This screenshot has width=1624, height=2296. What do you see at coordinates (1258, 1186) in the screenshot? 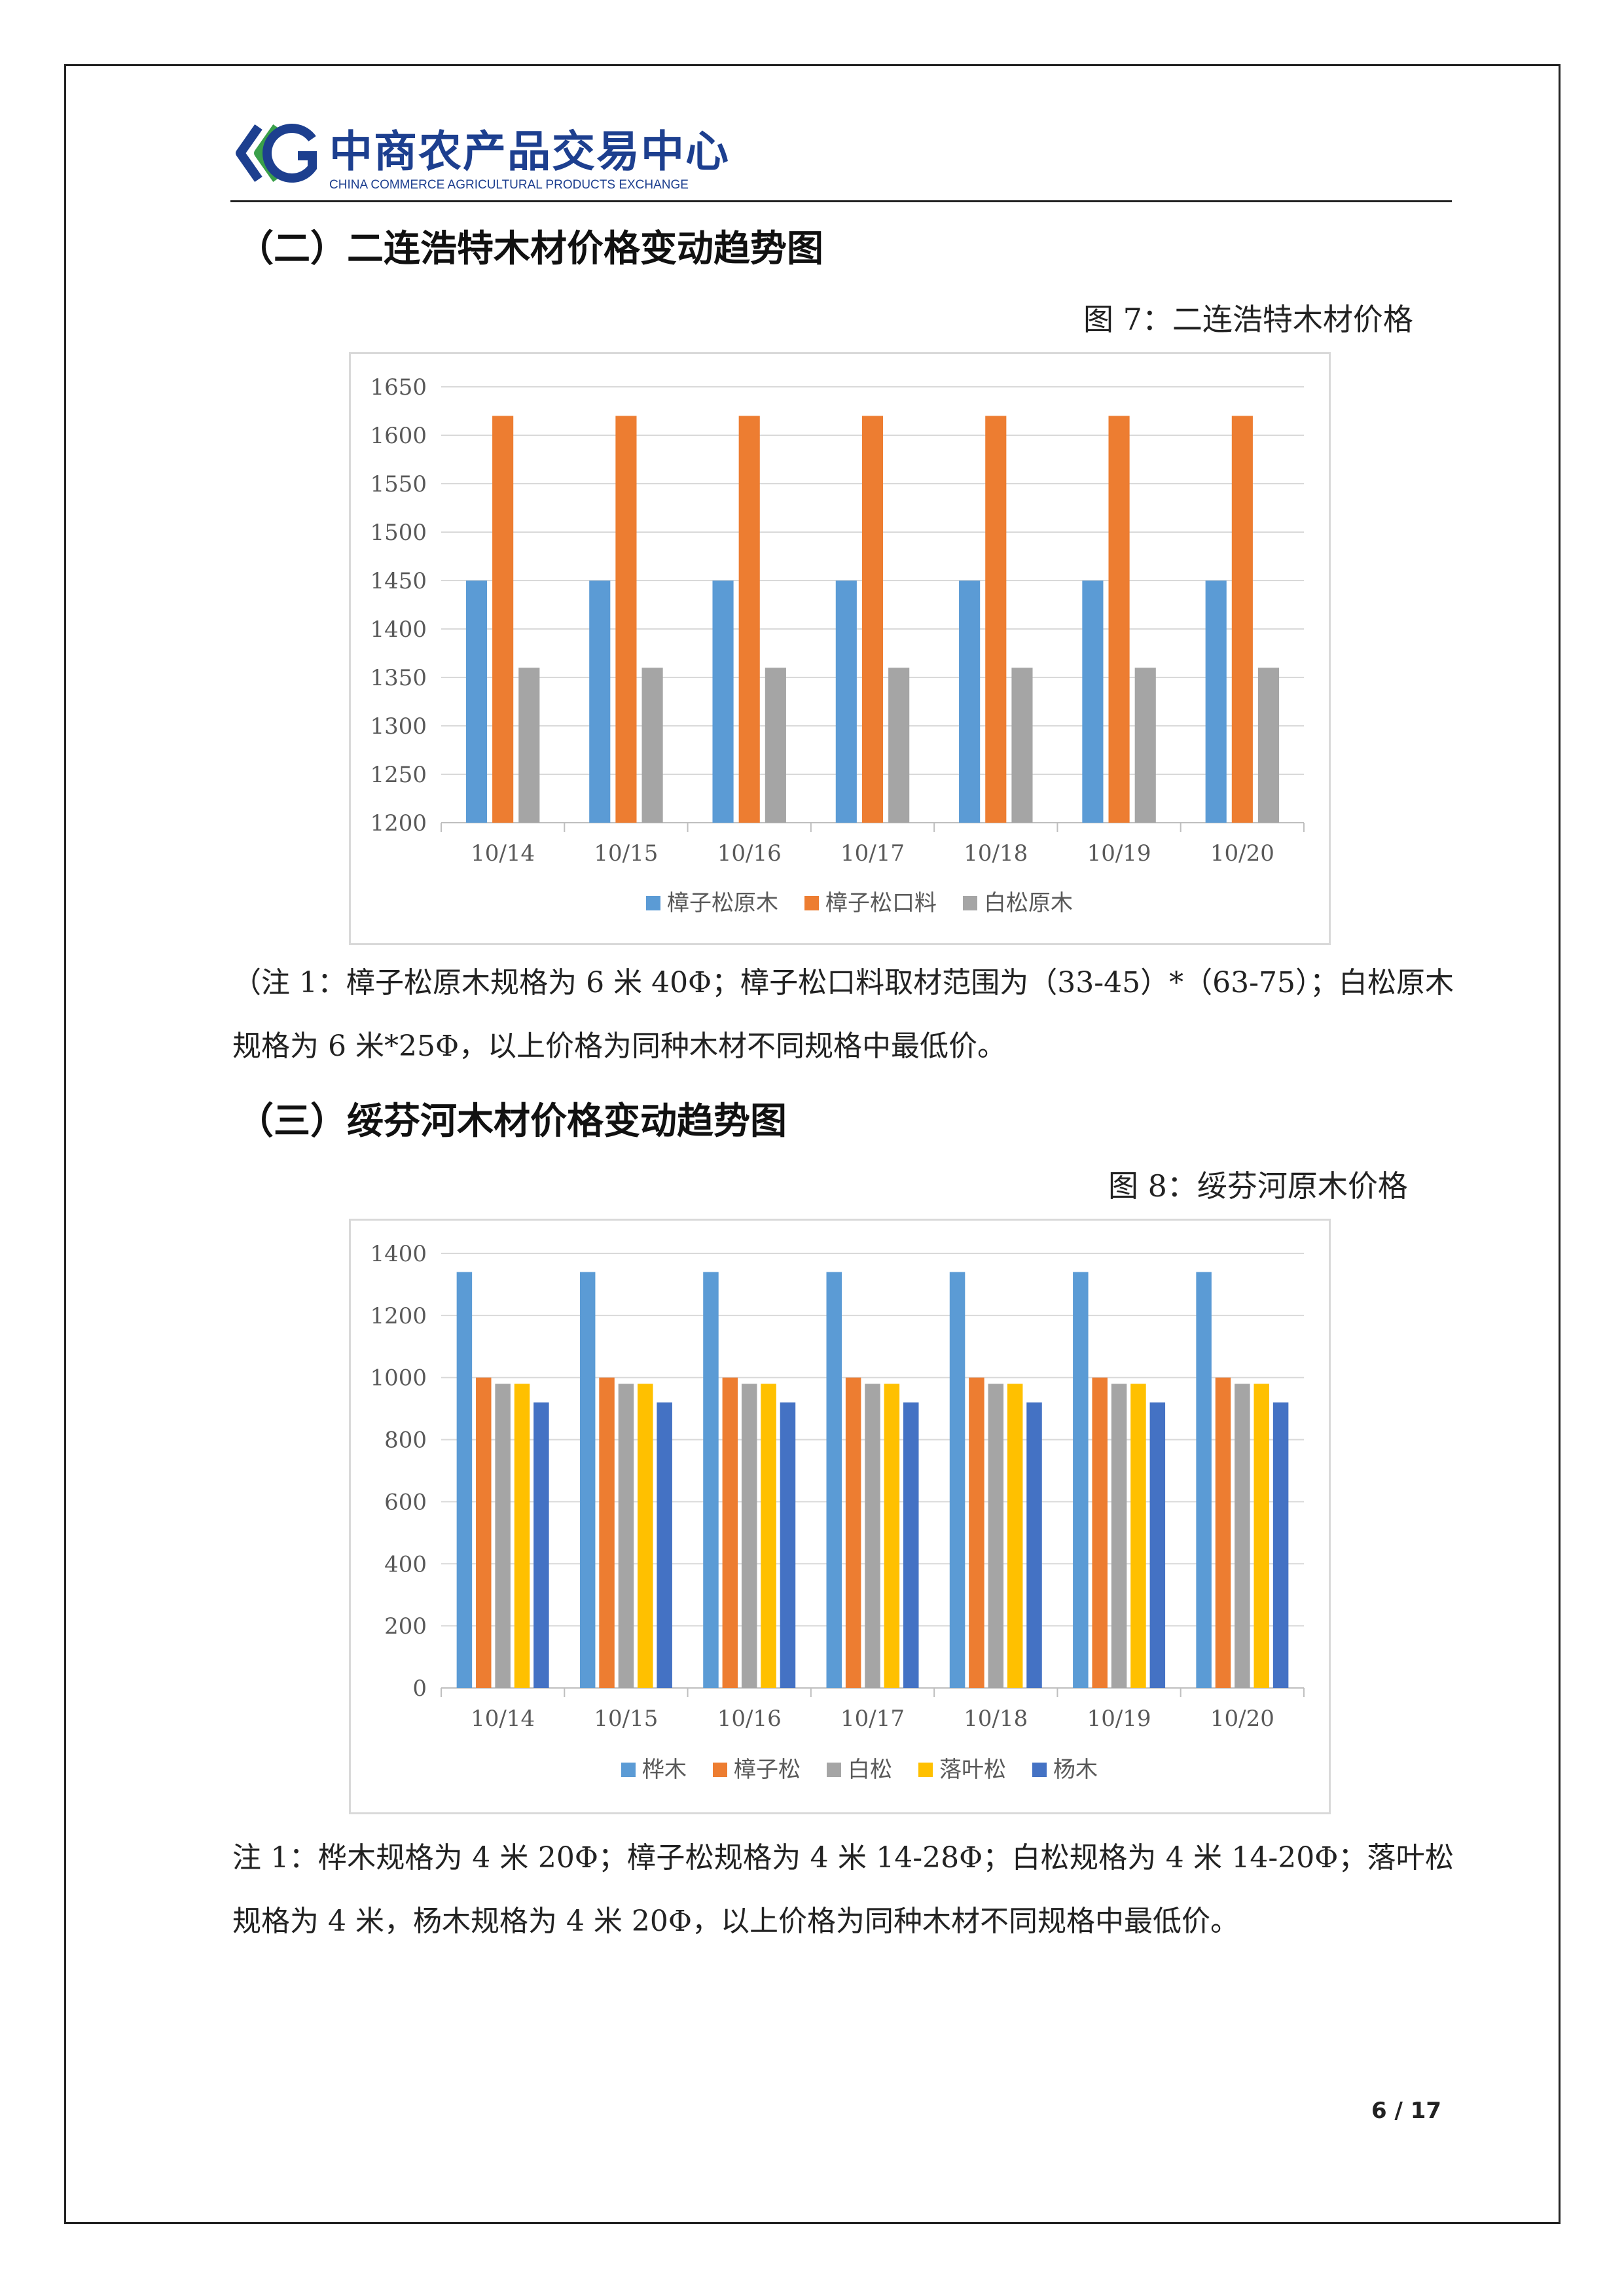
I see `figure-caption-8: 图 8：绥芬河原木价格` at bounding box center [1258, 1186].